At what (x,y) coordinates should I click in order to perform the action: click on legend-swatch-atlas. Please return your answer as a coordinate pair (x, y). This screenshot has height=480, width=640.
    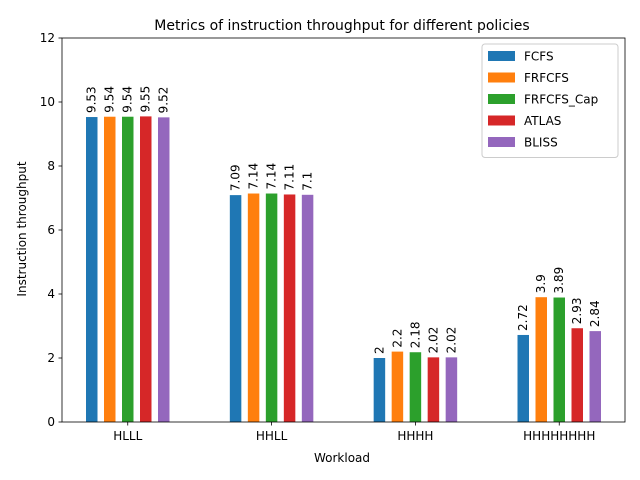
    Looking at the image, I should click on (501, 120).